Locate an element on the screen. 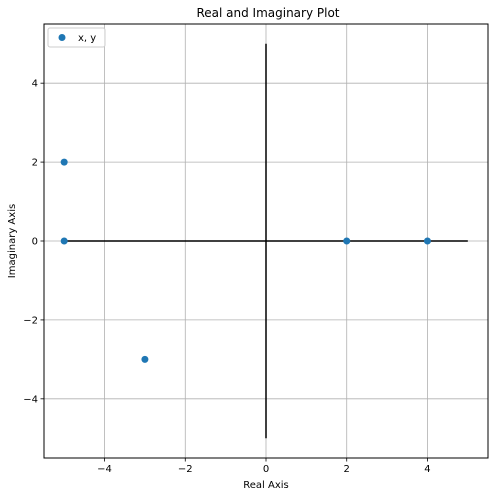 Image resolution: width=496 pixels, height=496 pixels. x-axis-label: Real Axis is located at coordinates (265, 485).